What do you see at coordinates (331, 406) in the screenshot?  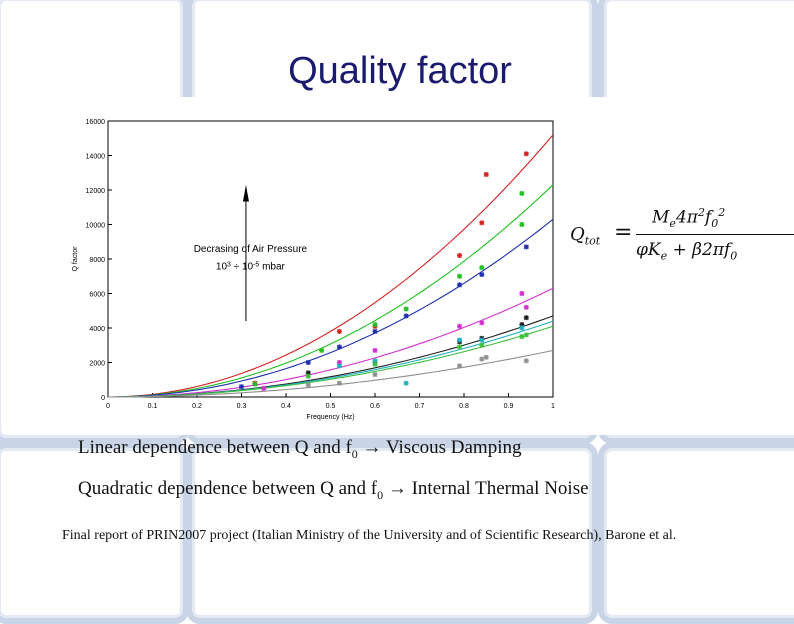 I see `x-tick-label: 0.5` at bounding box center [331, 406].